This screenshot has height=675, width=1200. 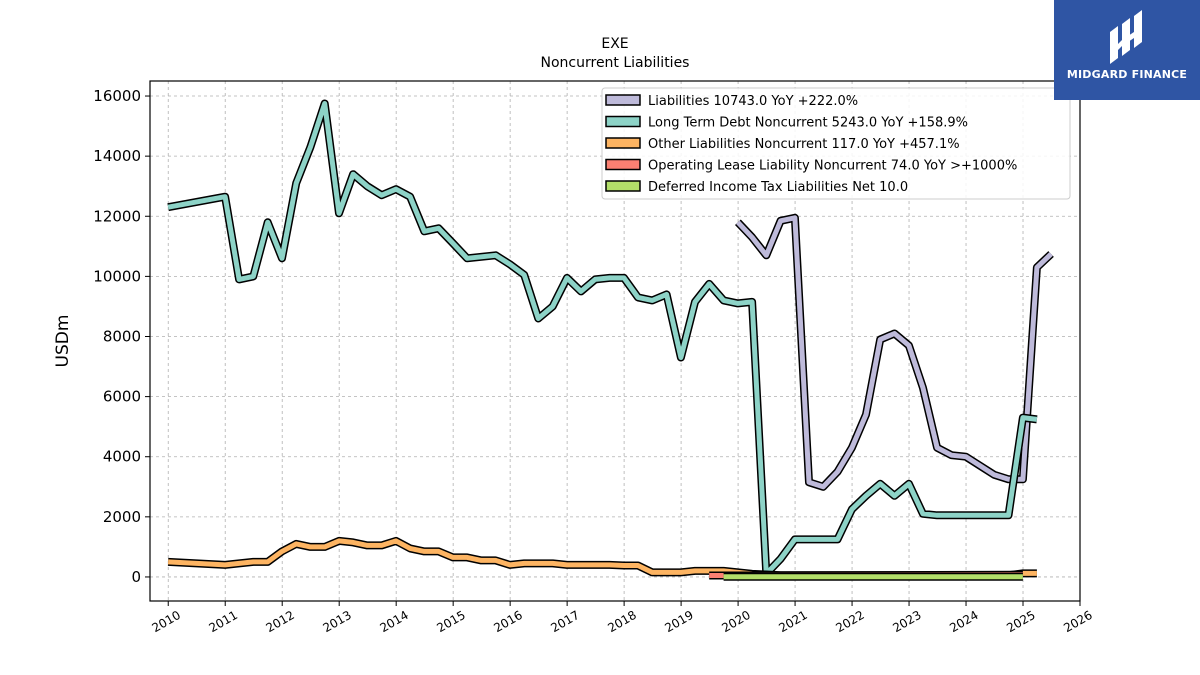 I want to click on x-tick-label: 2016, so click(x=507, y=621).